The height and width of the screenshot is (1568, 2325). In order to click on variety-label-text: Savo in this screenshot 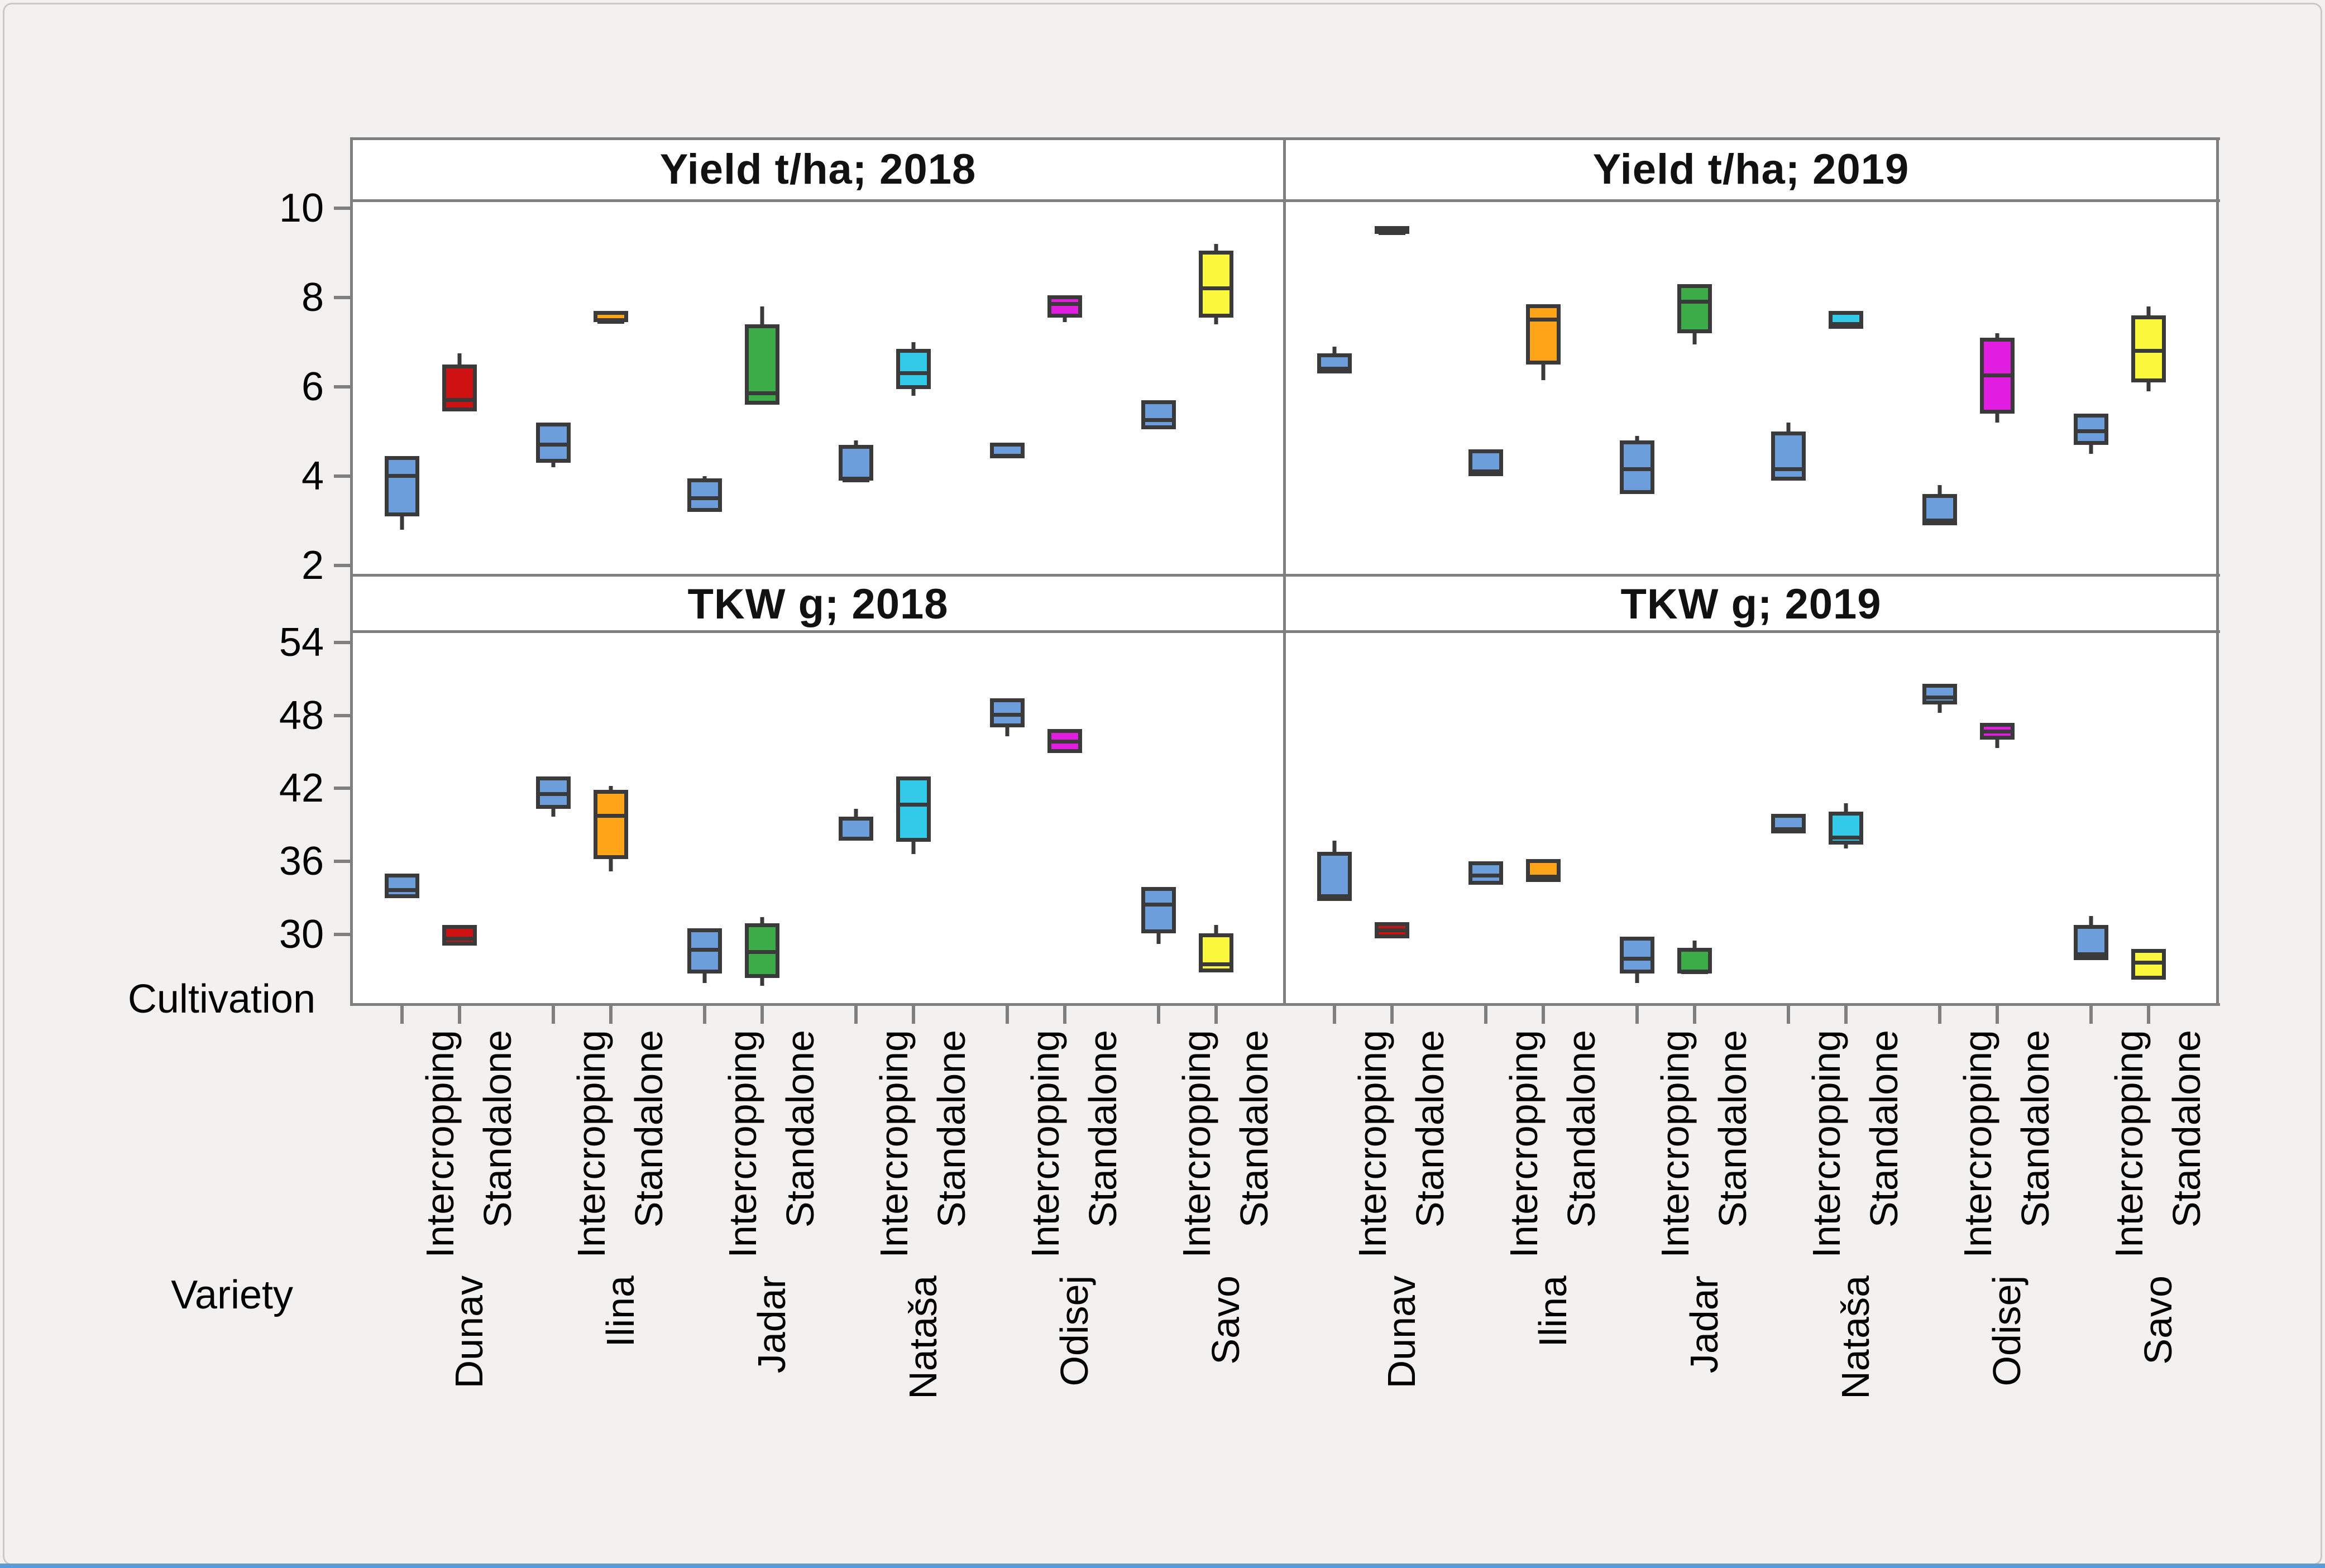, I will do `click(1225, 1320)`.